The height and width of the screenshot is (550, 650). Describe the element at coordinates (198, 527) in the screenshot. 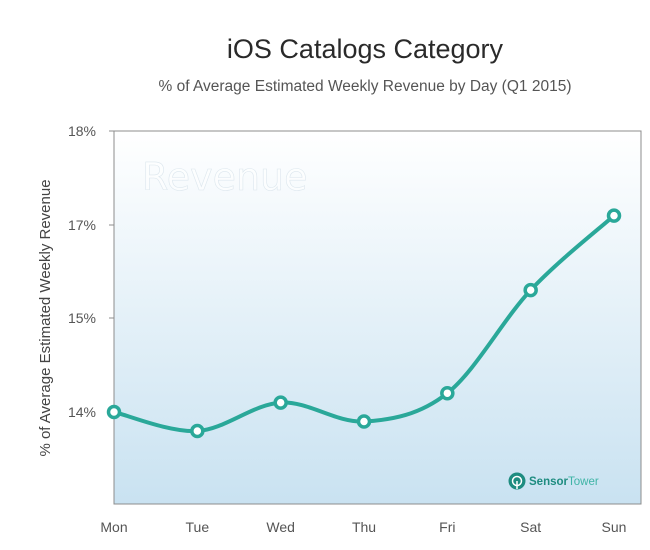

I see `x-tick-label: Tue` at that location.